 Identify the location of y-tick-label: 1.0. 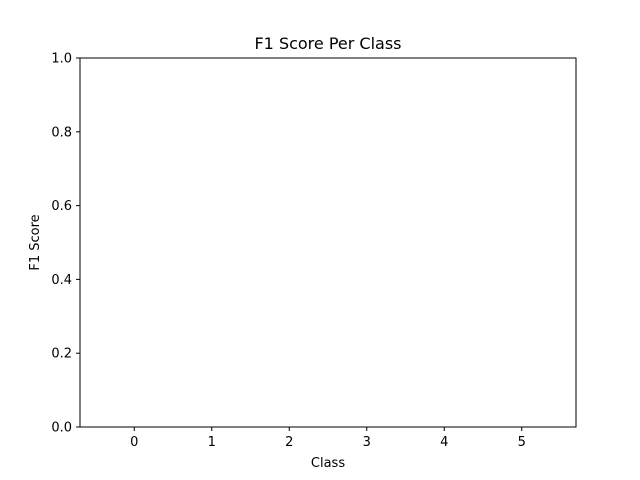
(61, 59).